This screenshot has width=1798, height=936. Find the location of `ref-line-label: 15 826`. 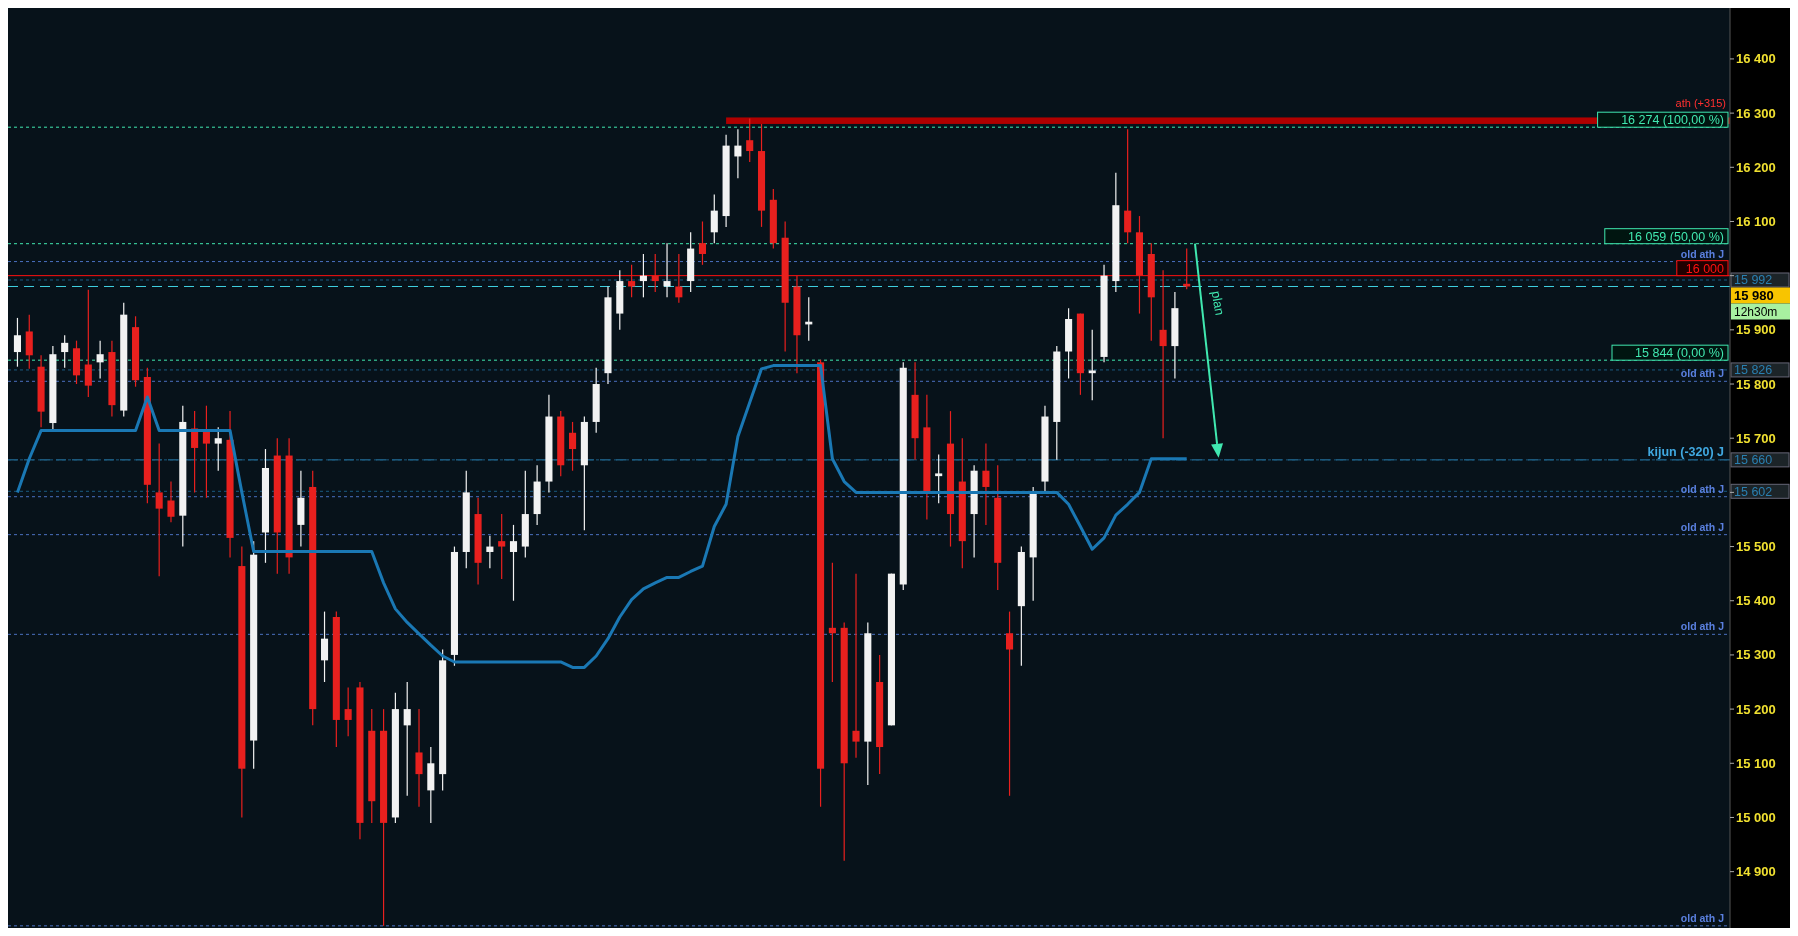

ref-line-label: 15 826 is located at coordinates (1753, 370).